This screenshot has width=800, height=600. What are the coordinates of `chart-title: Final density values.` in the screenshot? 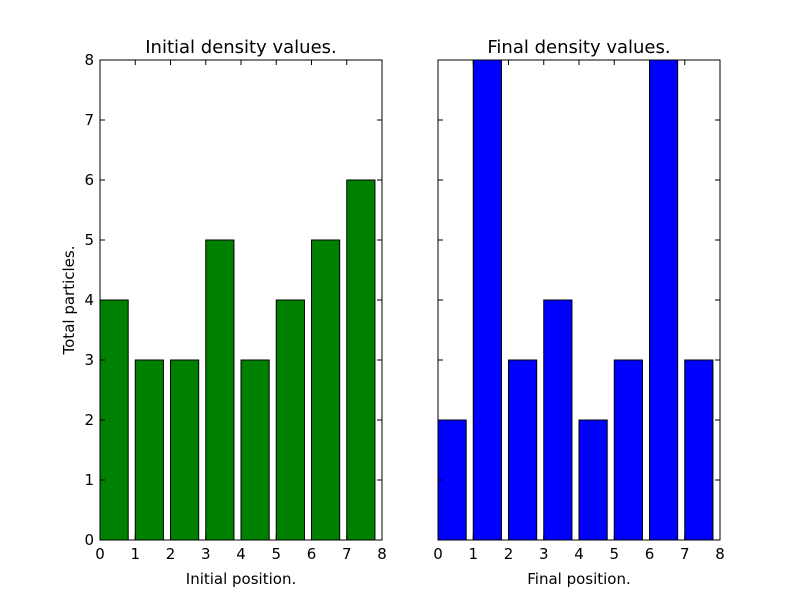 It's located at (578, 47).